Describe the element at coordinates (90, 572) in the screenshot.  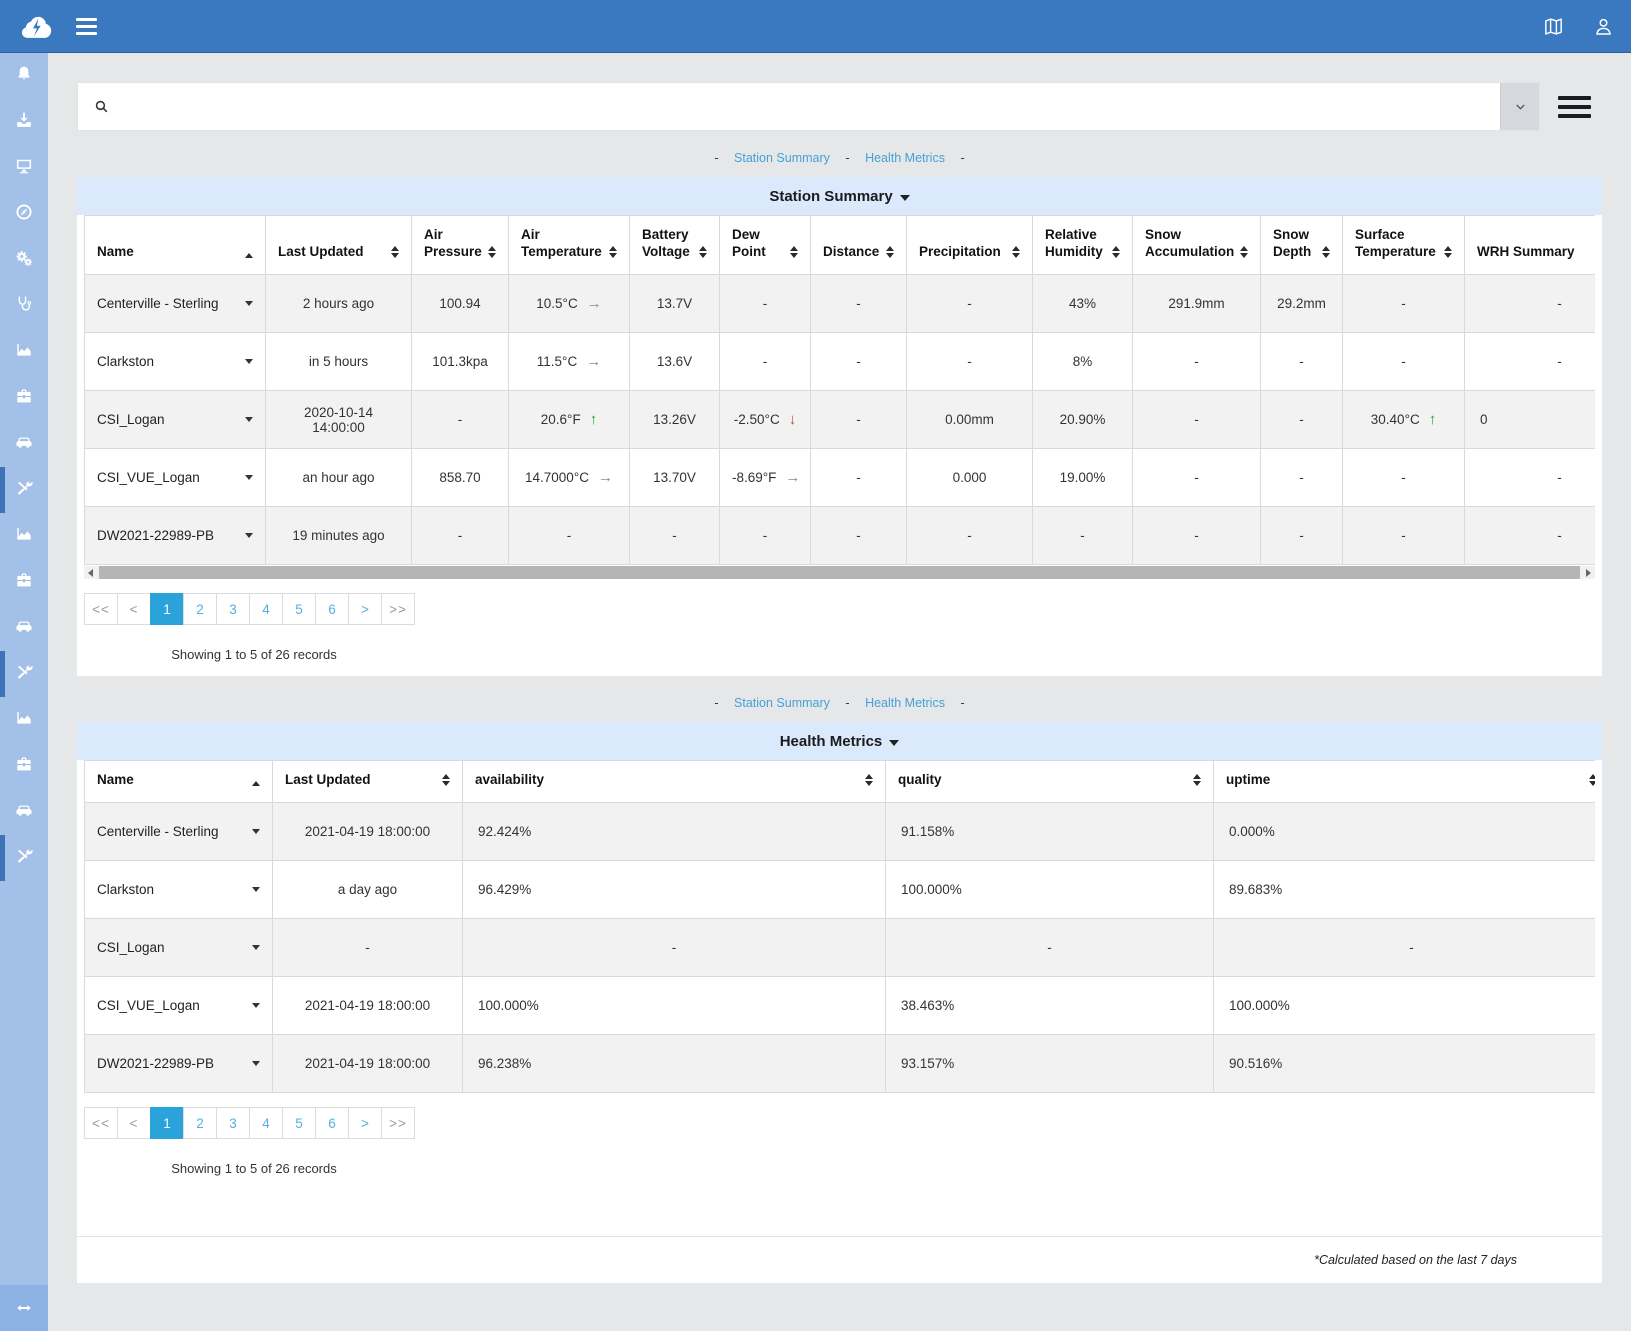
I see `scroll-left-button` at that location.